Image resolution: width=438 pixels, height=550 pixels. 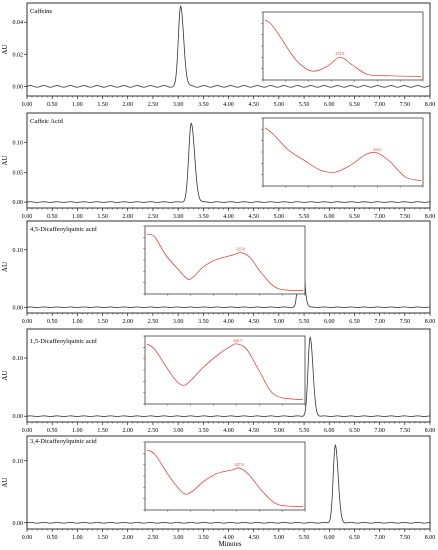 I want to click on panel-title: Caffeic Acid, so click(x=47, y=121).